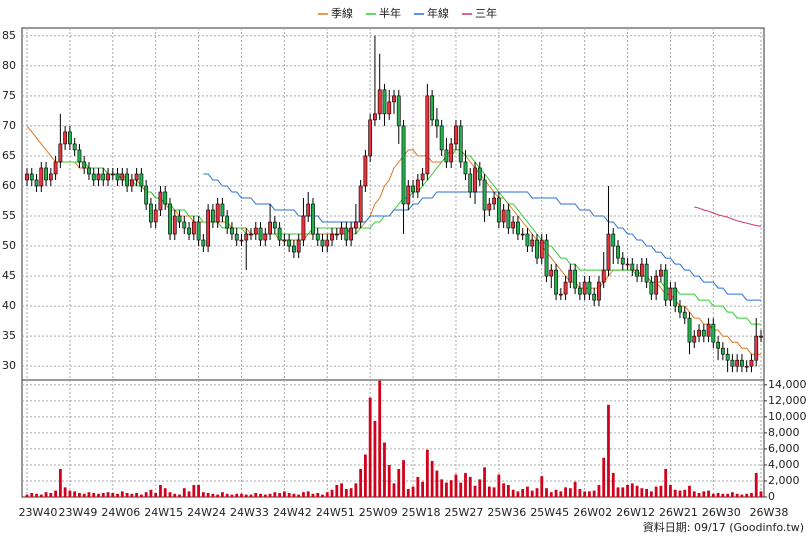  What do you see at coordinates (292, 512) in the screenshot?
I see `x-tick-label: 24W42` at bounding box center [292, 512].